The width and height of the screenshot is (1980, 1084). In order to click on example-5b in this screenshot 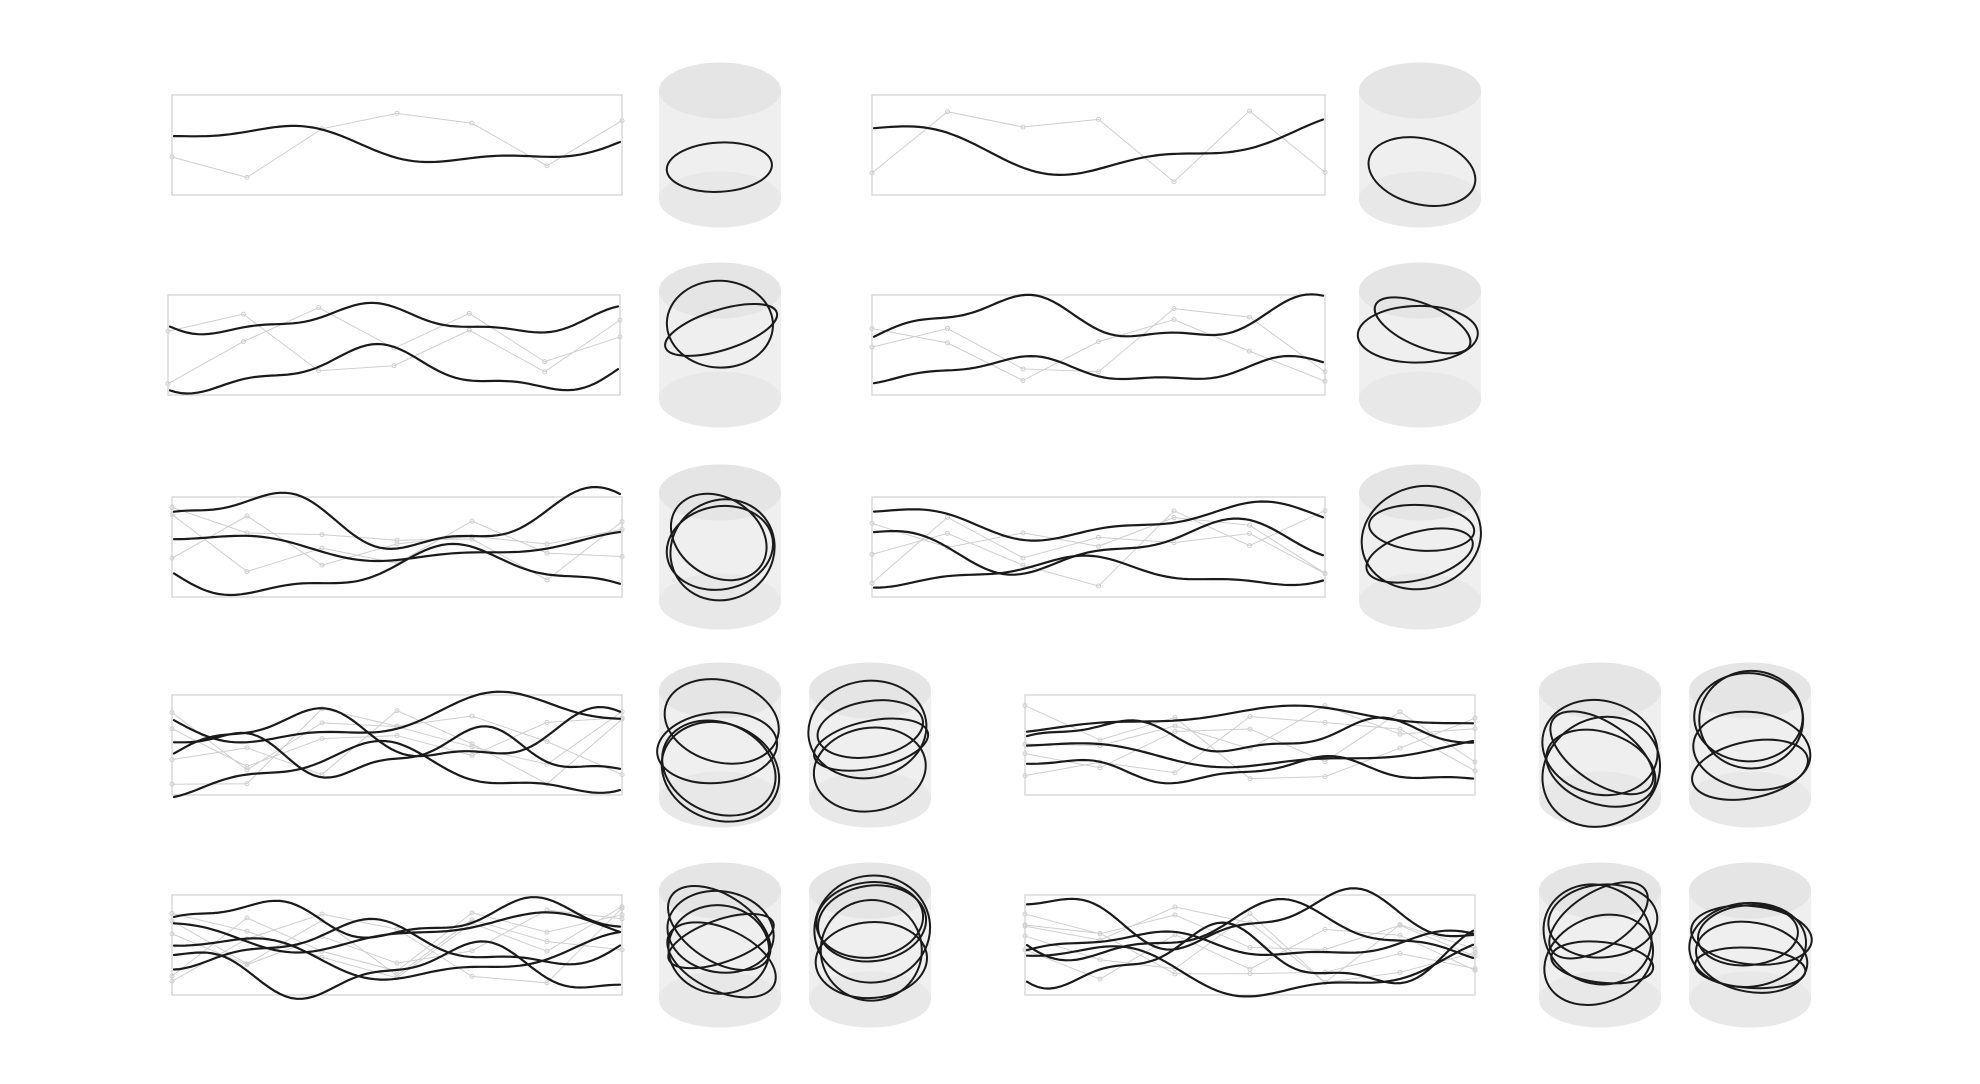, I will do `click(1417, 945)`.